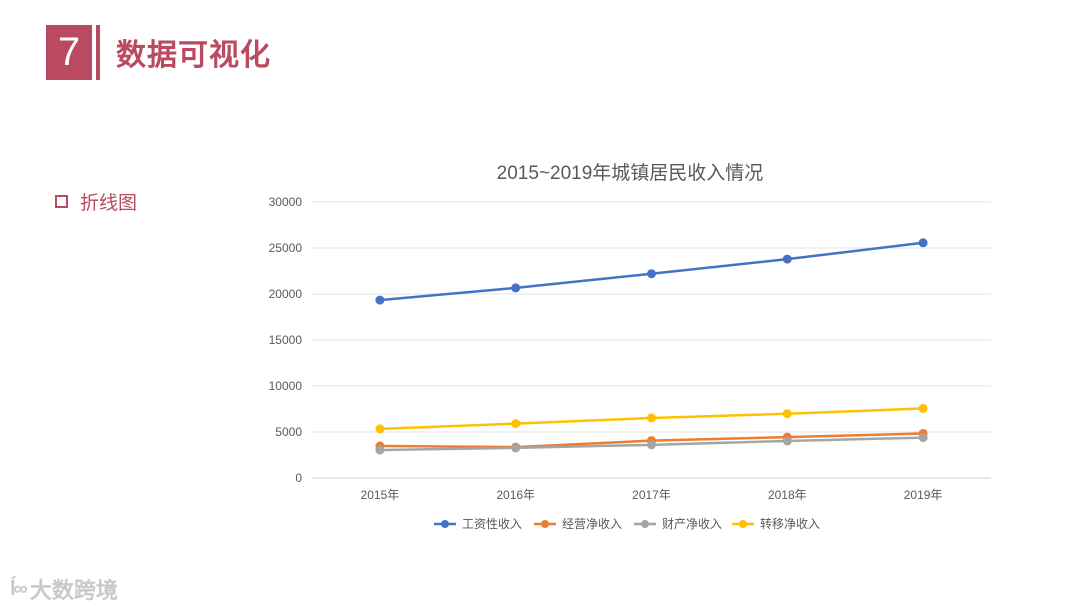  I want to click on chart-title: 2015~2019年城镇居民收入情况, so click(630, 173).